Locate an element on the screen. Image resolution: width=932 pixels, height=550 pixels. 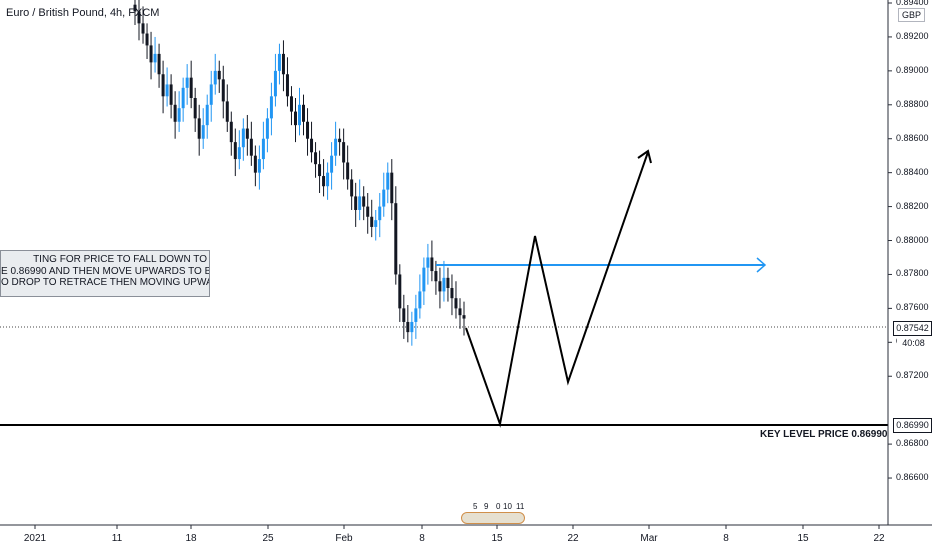
event-count: 10 is located at coordinates (507, 506).